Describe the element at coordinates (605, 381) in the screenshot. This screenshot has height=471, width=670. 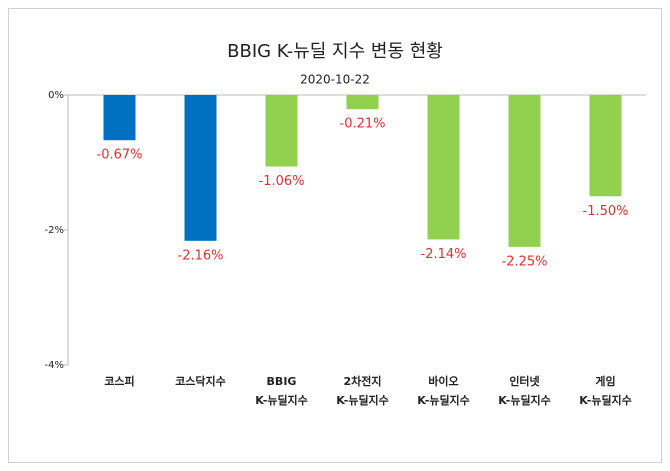
I see `x-tick-label: 게임` at that location.